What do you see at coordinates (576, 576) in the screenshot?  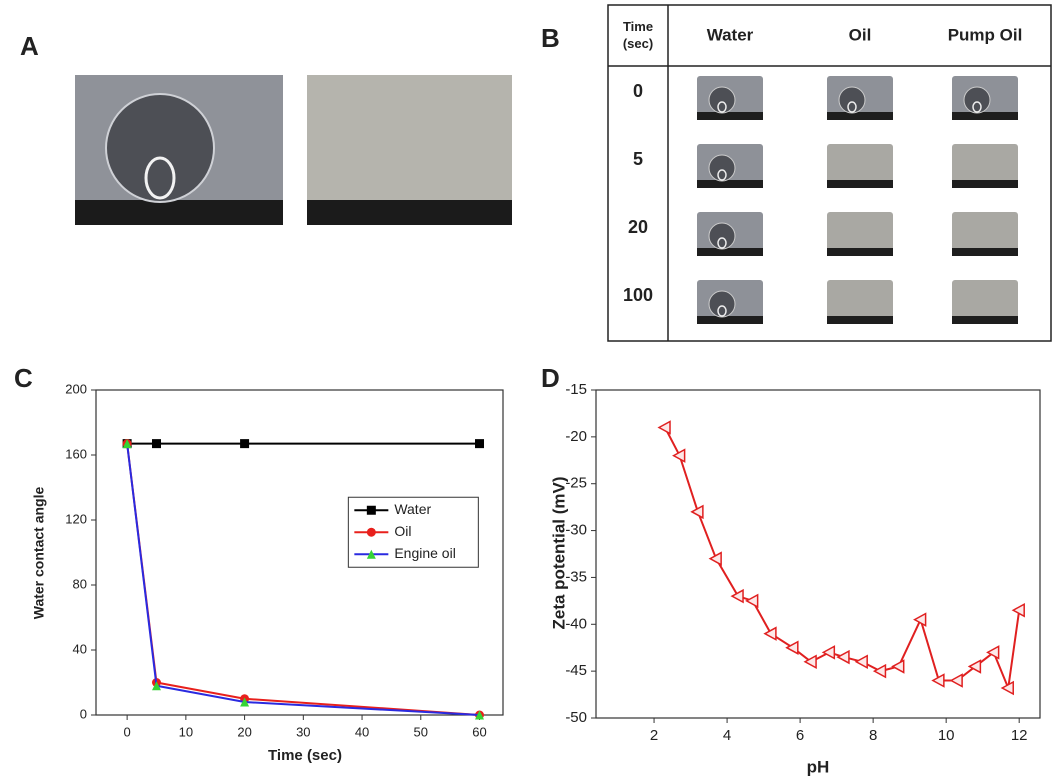 I see `y-tick-label: -35` at bounding box center [576, 576].